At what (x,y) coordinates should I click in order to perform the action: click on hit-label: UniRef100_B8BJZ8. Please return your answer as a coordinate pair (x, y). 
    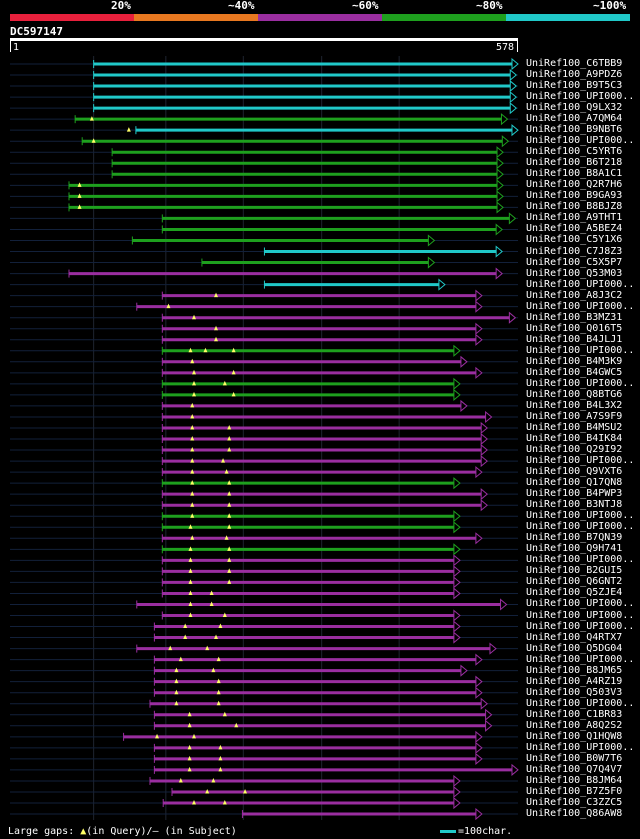
    Looking at the image, I should click on (574, 207).